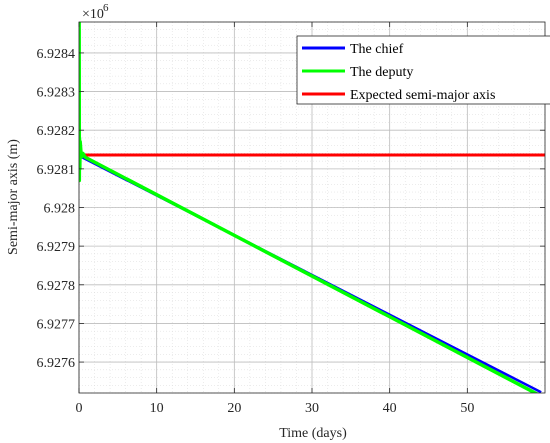 Image resolution: width=550 pixels, height=443 pixels. What do you see at coordinates (60, 209) in the screenshot?
I see `y-tick-label: 6.928` at bounding box center [60, 209].